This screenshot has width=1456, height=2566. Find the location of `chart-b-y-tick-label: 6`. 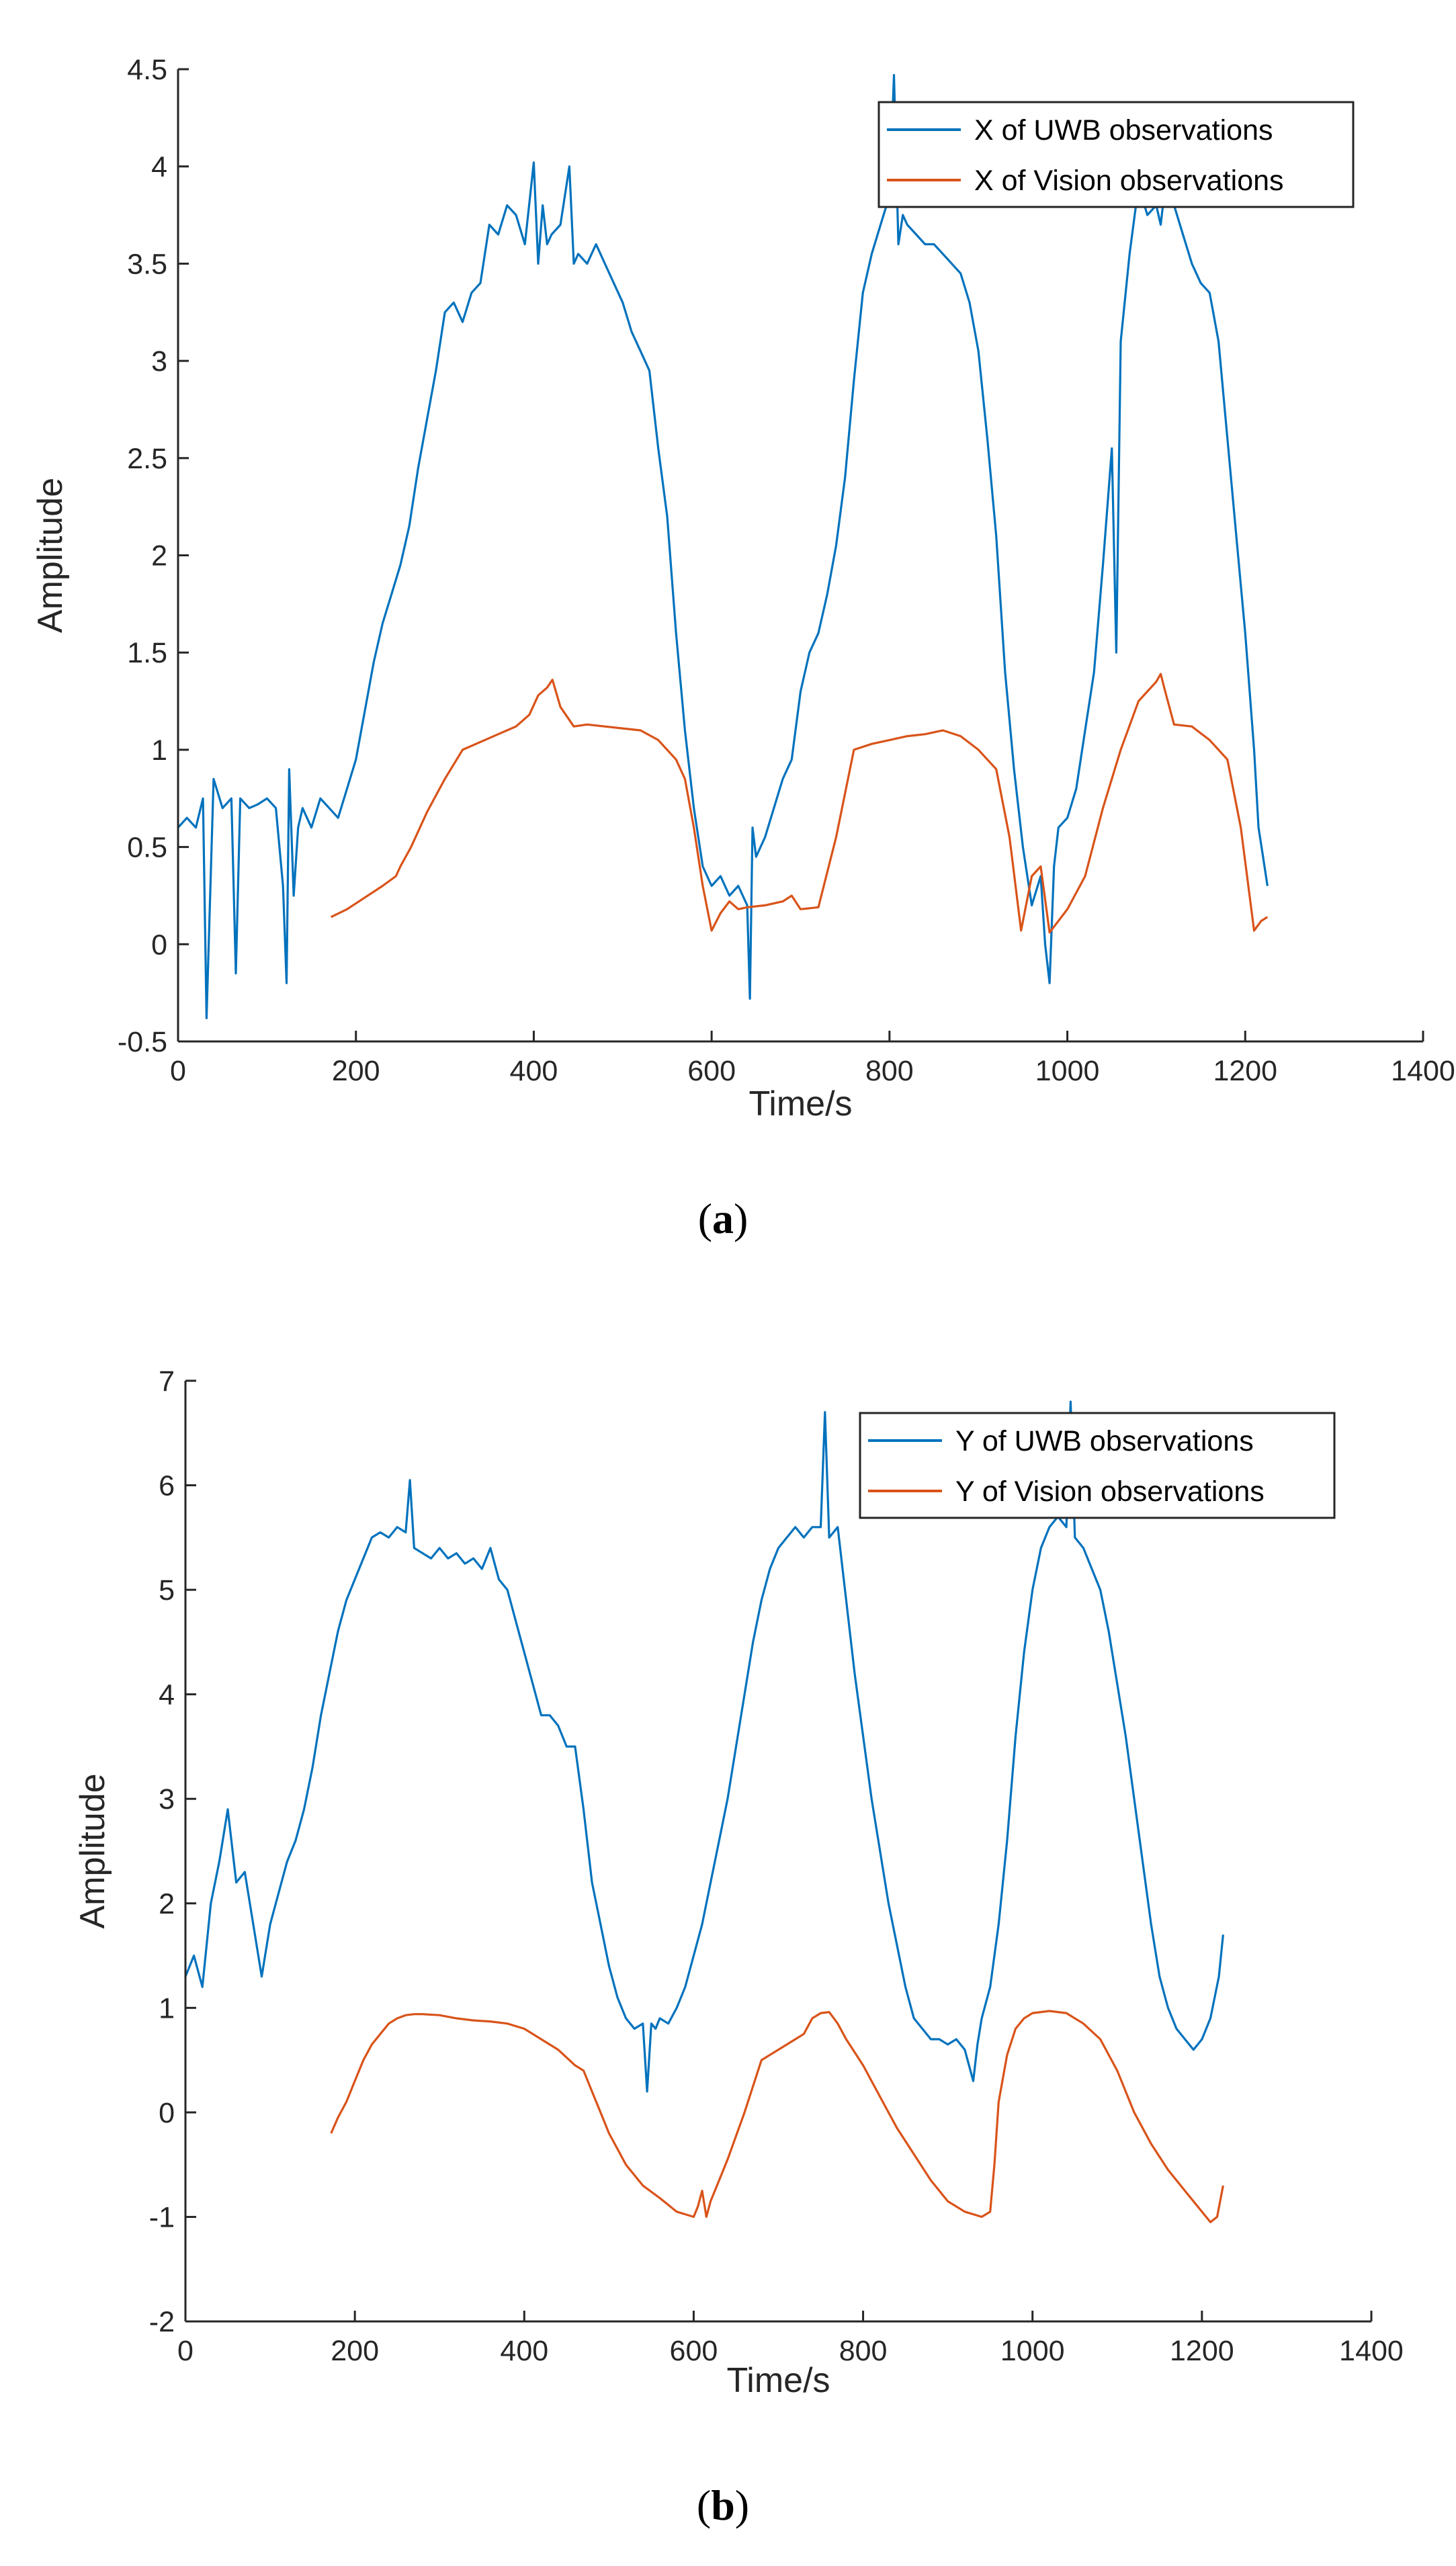

chart-b-y-tick-label: 6 is located at coordinates (167, 1486).